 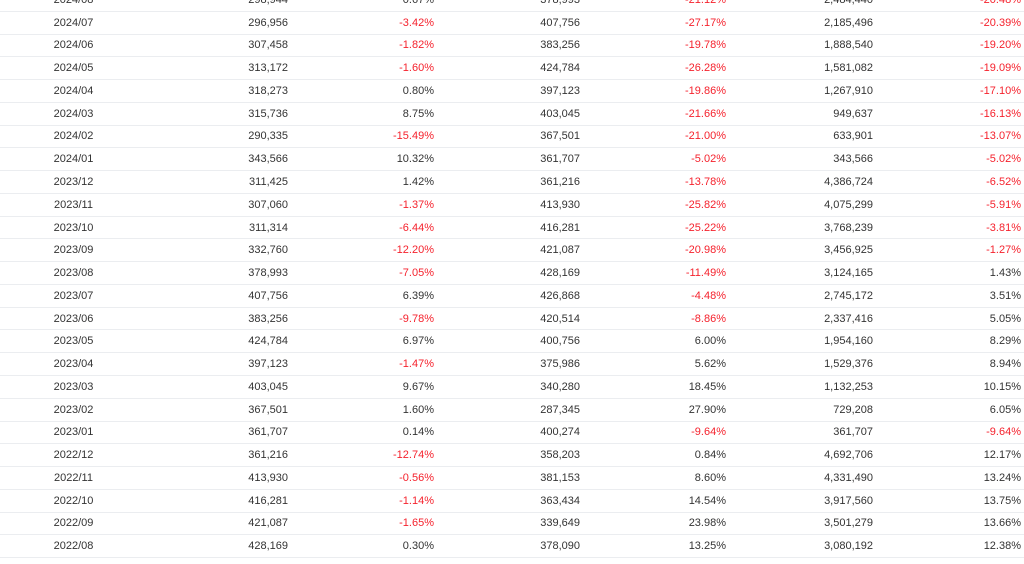 What do you see at coordinates (802, 273) in the screenshot?
I see `cumulative-value-cell: 3,124,165` at bounding box center [802, 273].